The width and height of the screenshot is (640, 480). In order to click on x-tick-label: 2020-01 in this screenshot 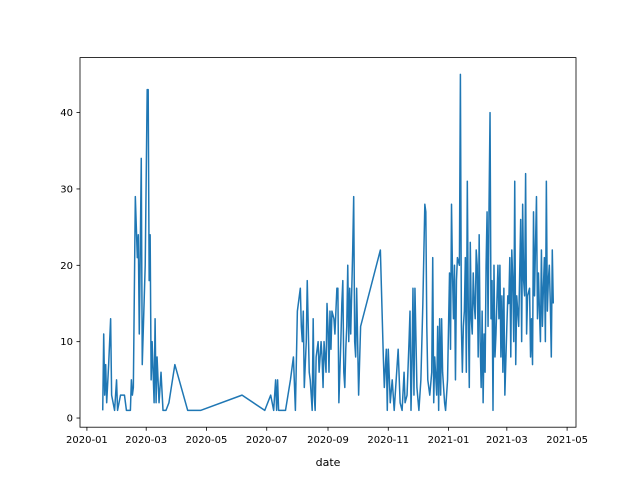, I will do `click(87, 440)`.